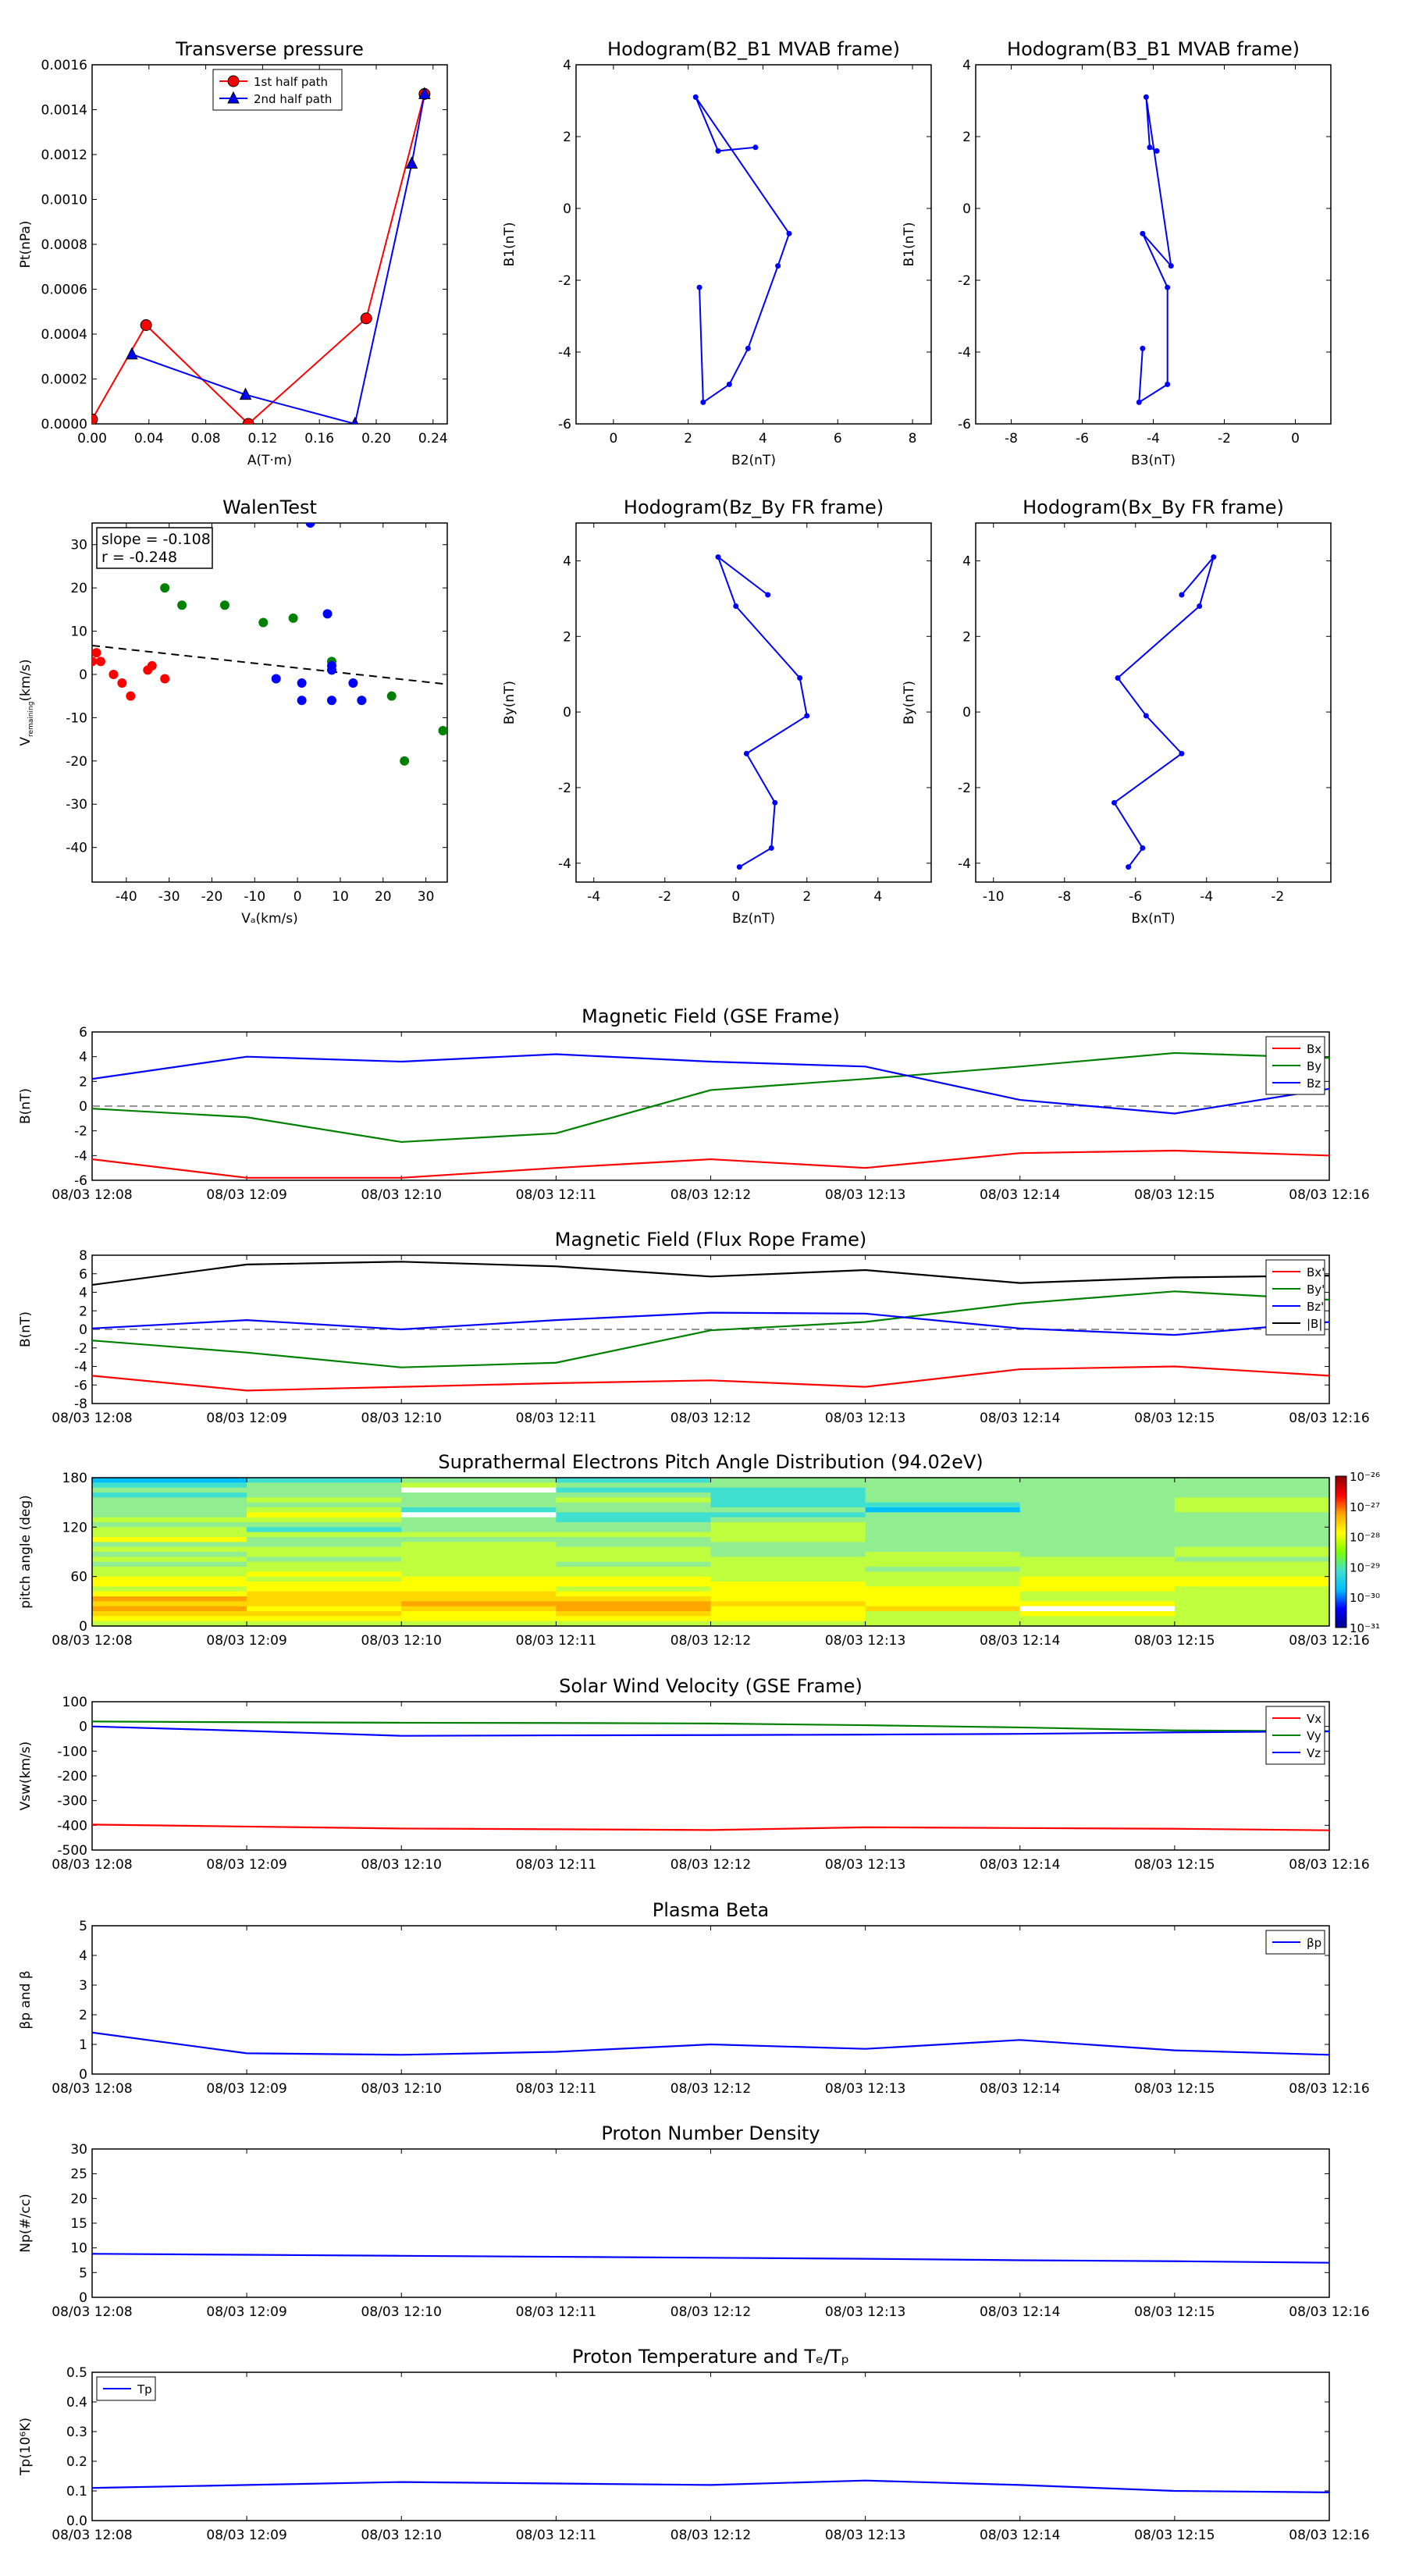 This screenshot has width=1405, height=2576. What do you see at coordinates (1329, 2312) in the screenshot?
I see `x-tick-label: 08/03 12:16` at bounding box center [1329, 2312].